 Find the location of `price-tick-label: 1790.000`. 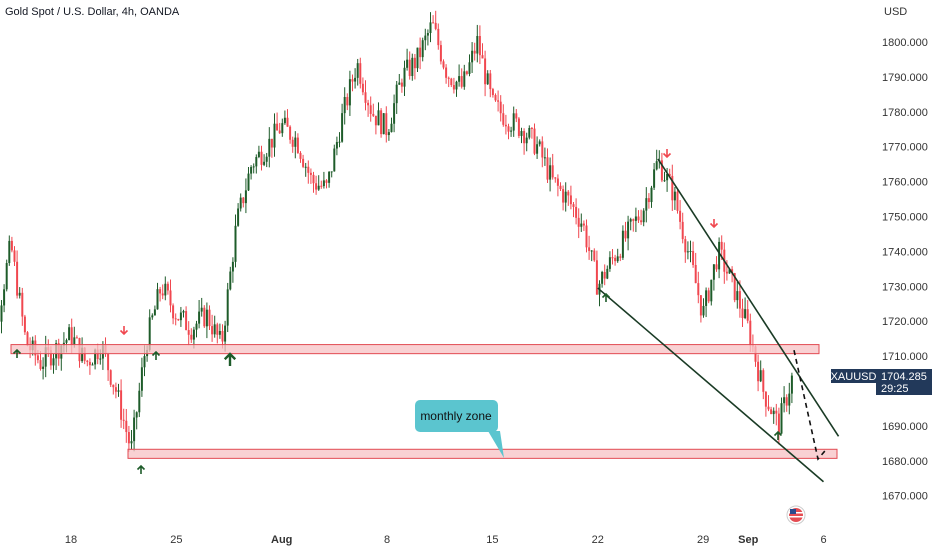

price-tick-label: 1790.000 is located at coordinates (905, 78).